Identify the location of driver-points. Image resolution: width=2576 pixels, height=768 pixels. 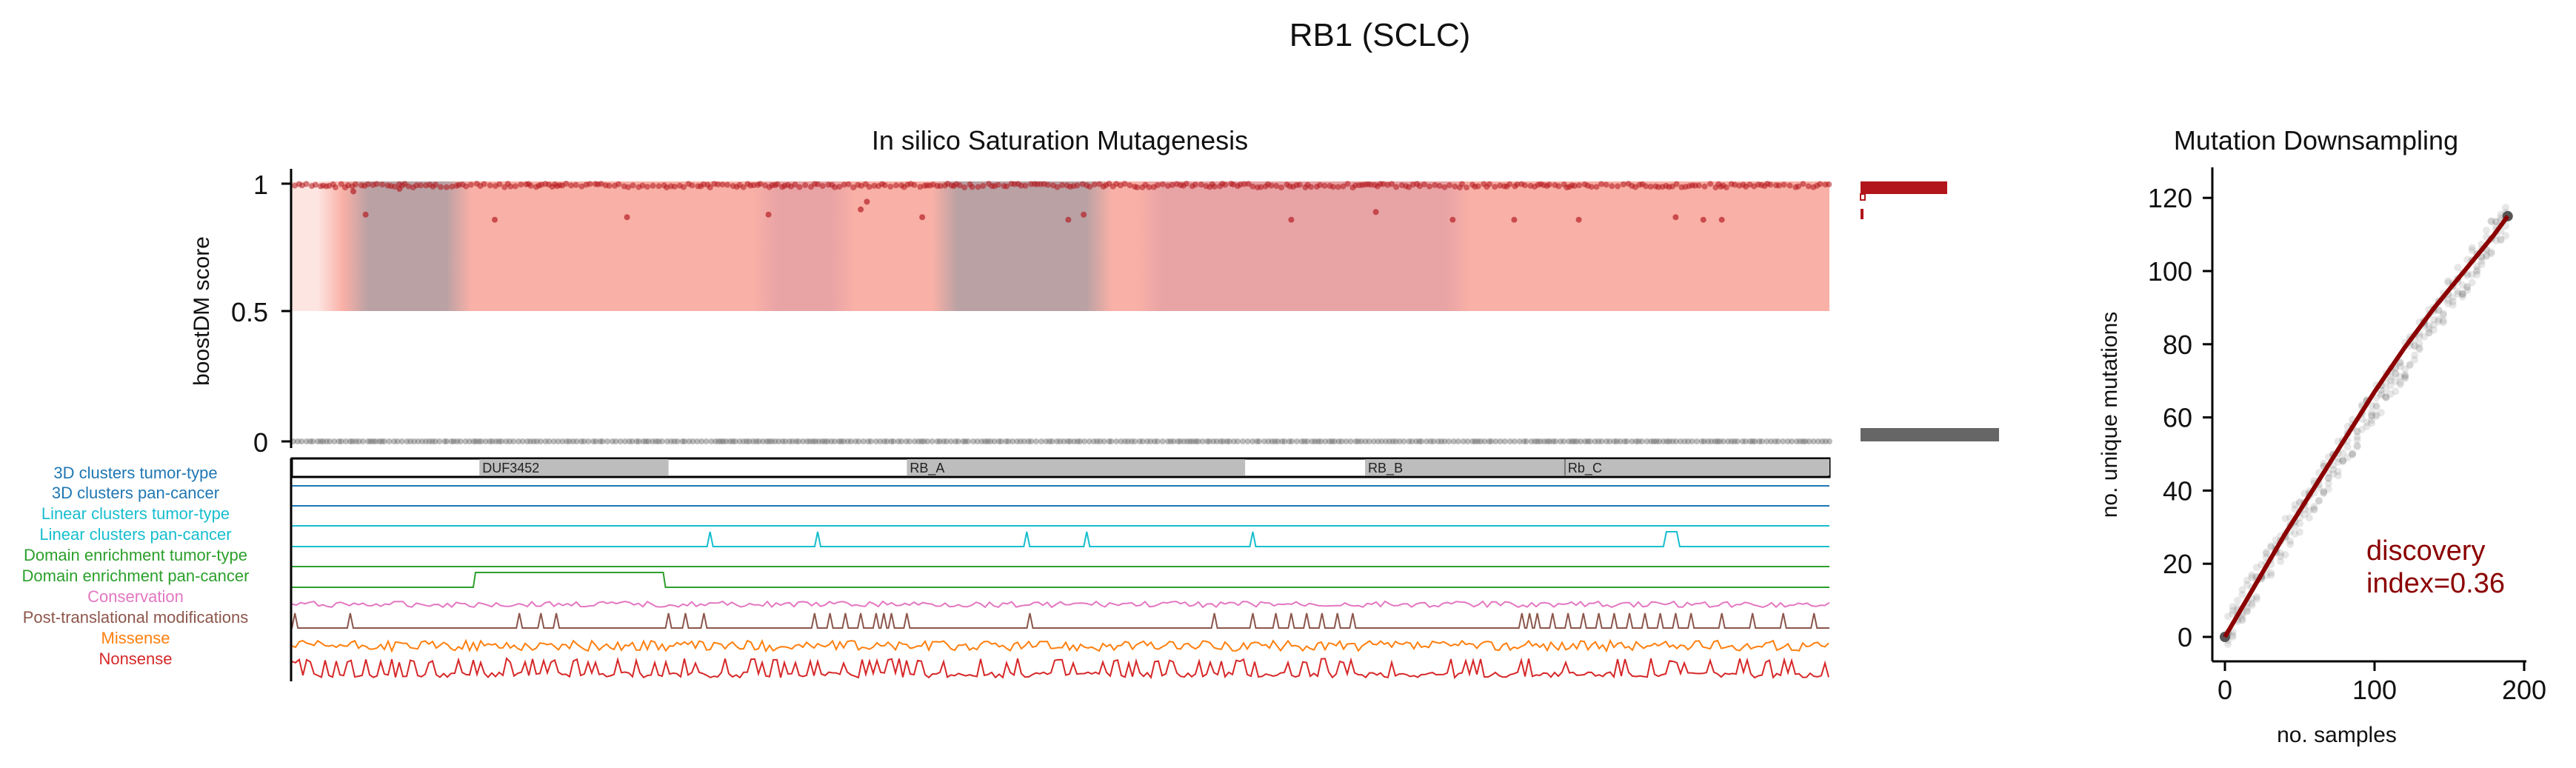
(1062, 202).